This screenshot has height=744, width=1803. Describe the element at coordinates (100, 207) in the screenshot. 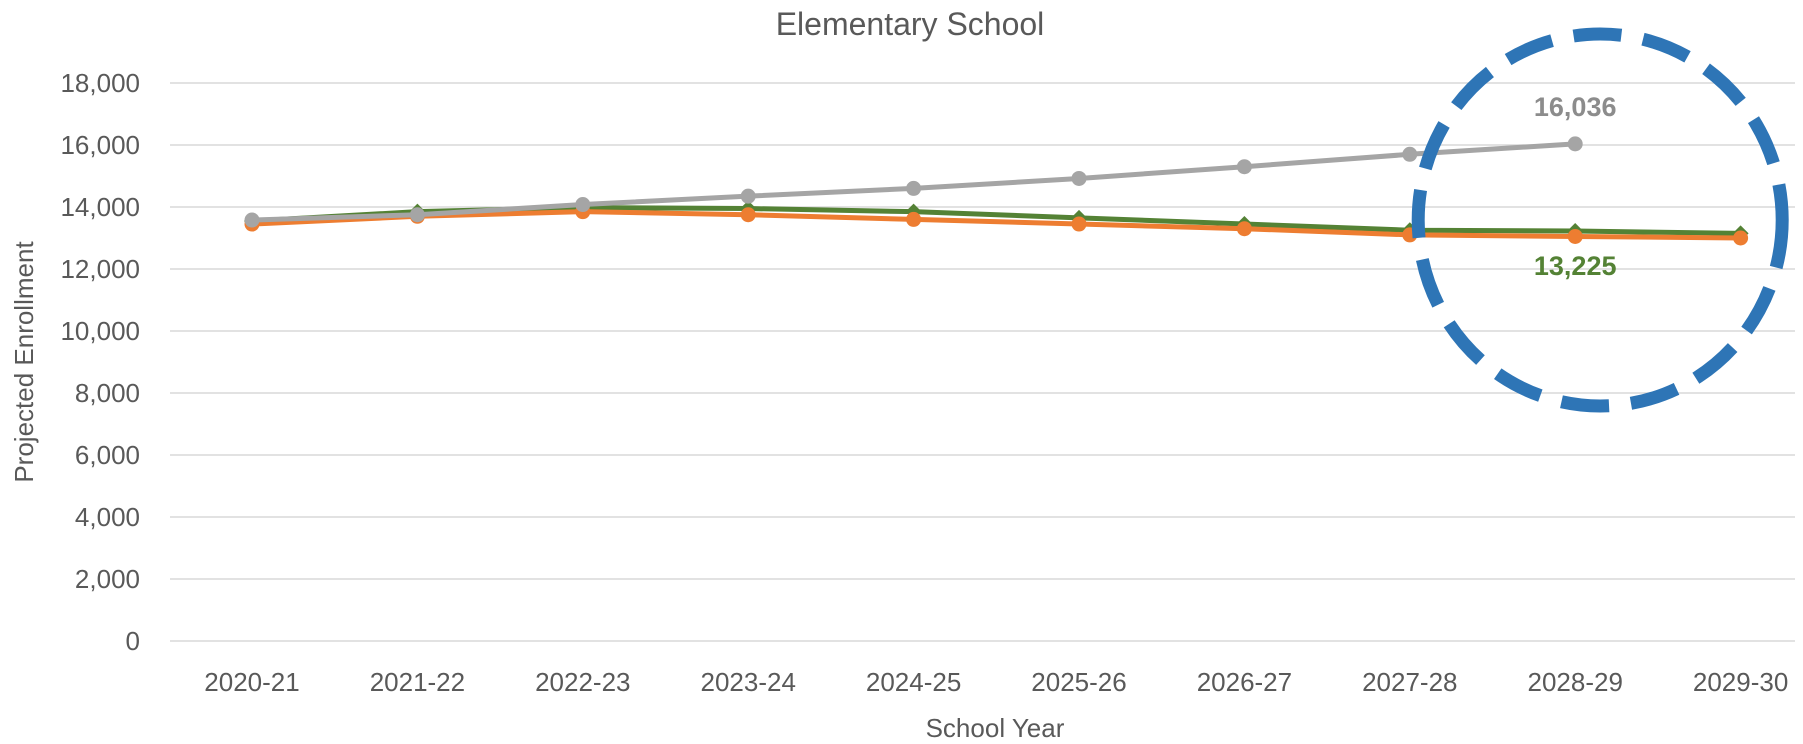

I see `y-tick-label: 14,000` at that location.